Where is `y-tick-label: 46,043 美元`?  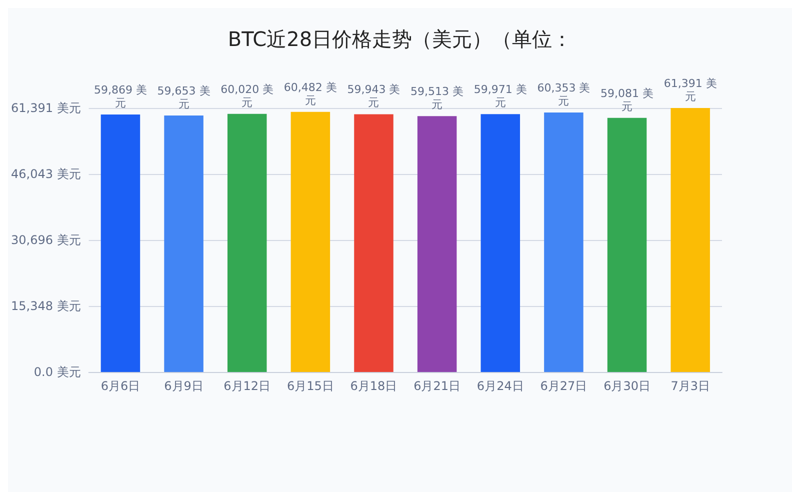
y-tick-label: 46,043 美元 is located at coordinates (45, 174).